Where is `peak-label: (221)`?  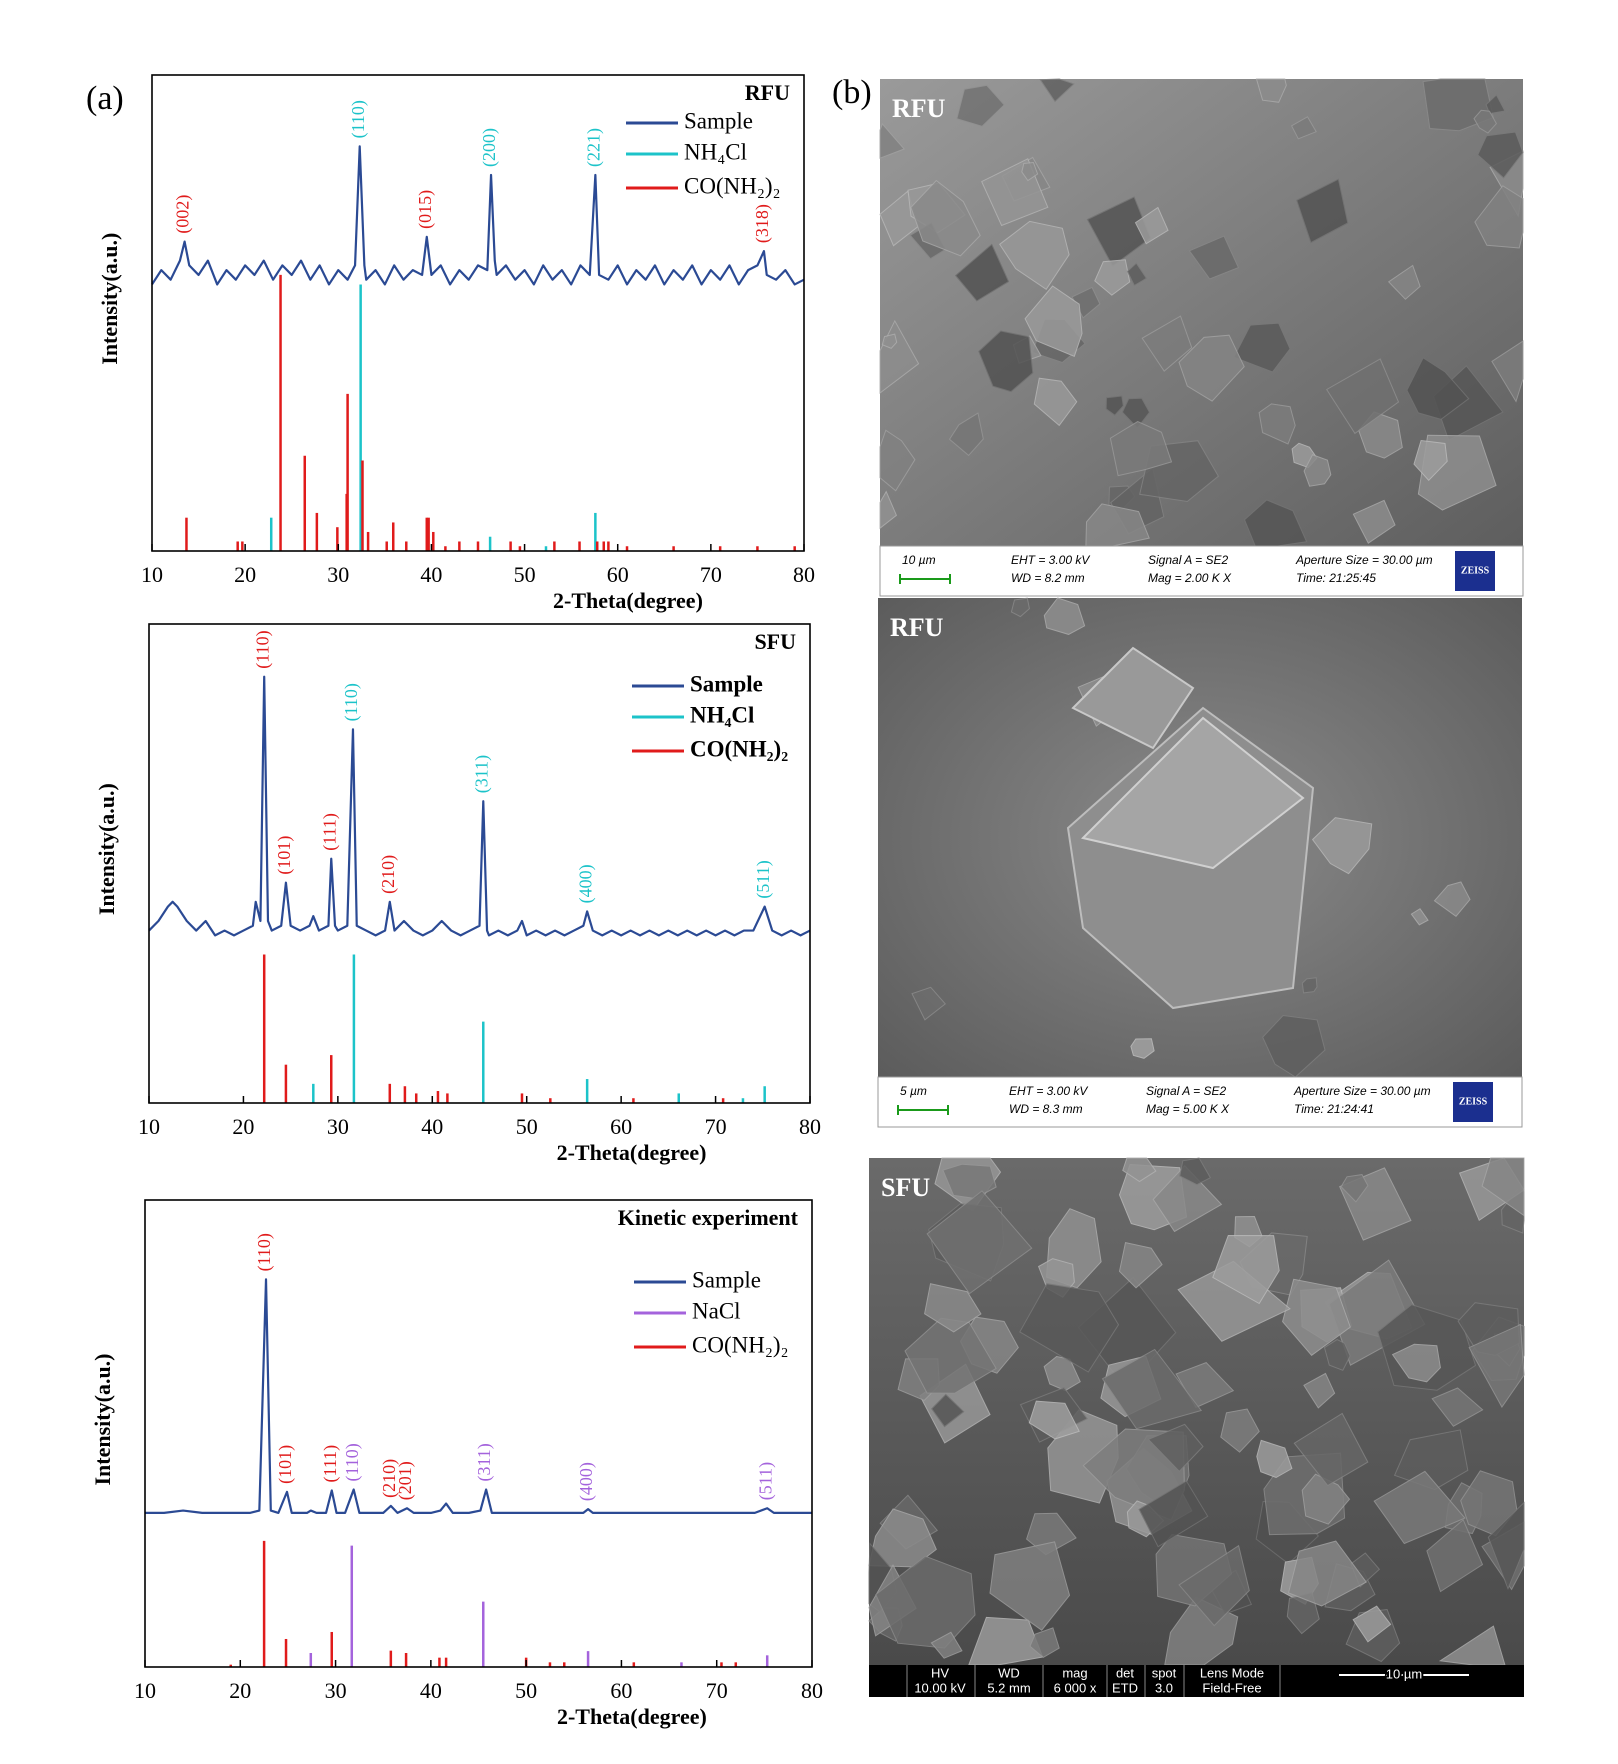
peak-label: (221) is located at coordinates (593, 147).